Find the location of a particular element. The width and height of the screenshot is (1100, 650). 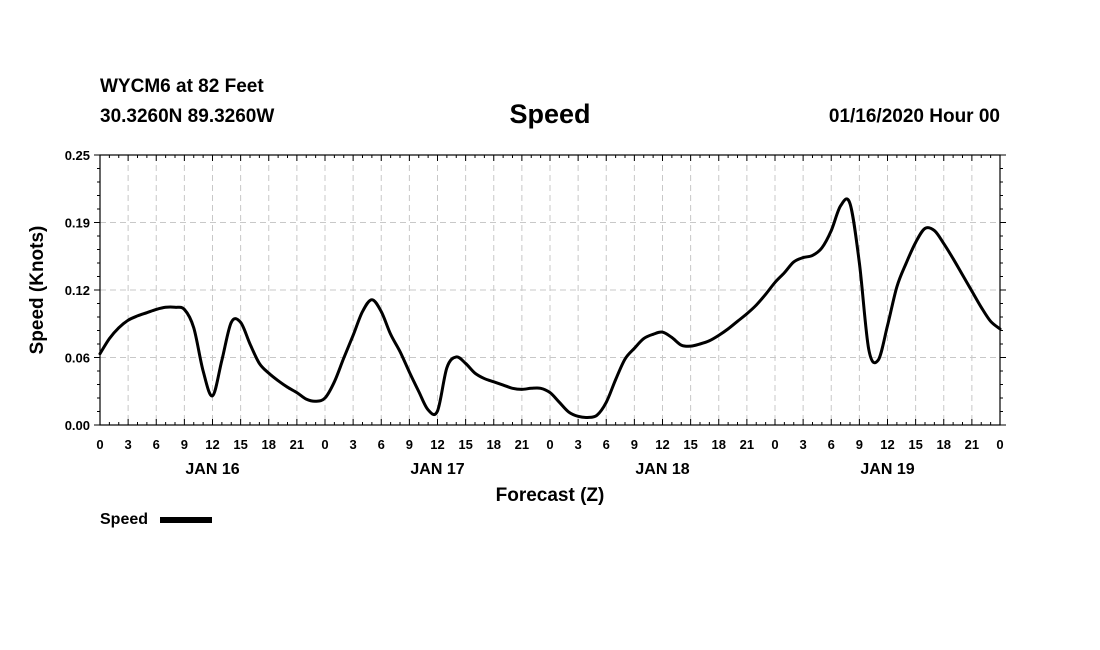

station-label: WYCM6 at 82 Feet is located at coordinates (182, 86).